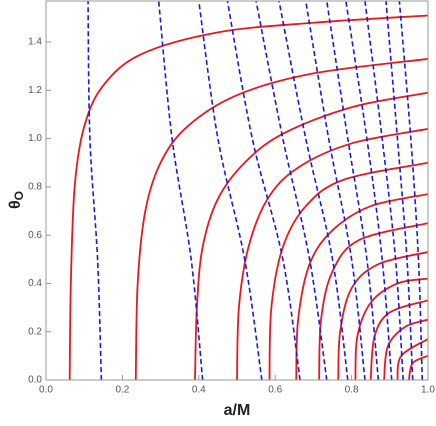  I want to click on x-tick-label: 0.8, so click(352, 390).